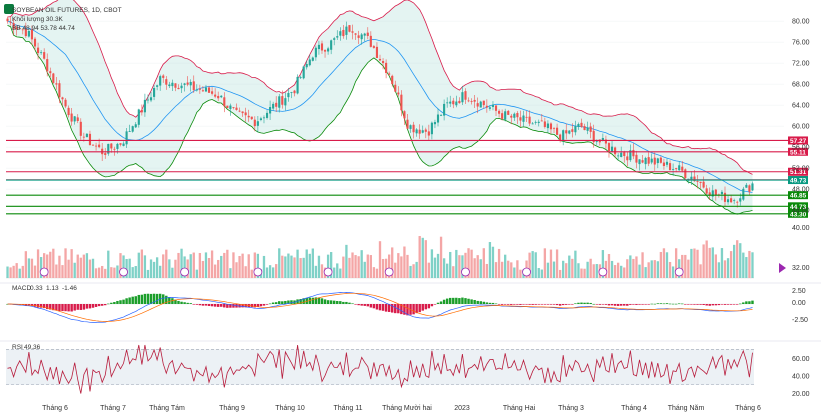 This screenshot has width=821, height=418. Describe the element at coordinates (801, 268) in the screenshot. I see `volume-tick-label: 32.00` at that location.